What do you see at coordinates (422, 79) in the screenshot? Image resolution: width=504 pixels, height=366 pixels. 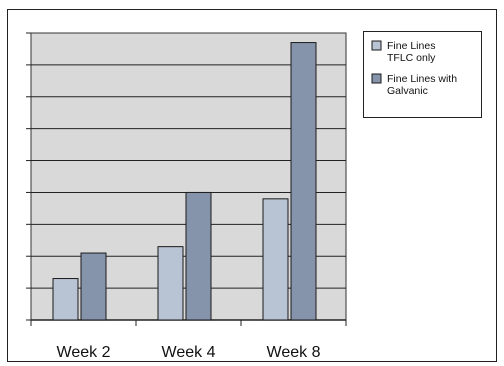 I see `legend-label-line: Fine Lines with` at bounding box center [422, 79].